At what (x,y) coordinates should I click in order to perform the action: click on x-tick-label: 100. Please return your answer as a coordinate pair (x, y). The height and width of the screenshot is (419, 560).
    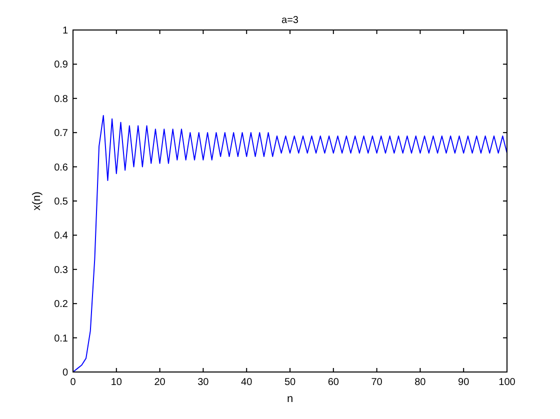
    Looking at the image, I should click on (507, 382).